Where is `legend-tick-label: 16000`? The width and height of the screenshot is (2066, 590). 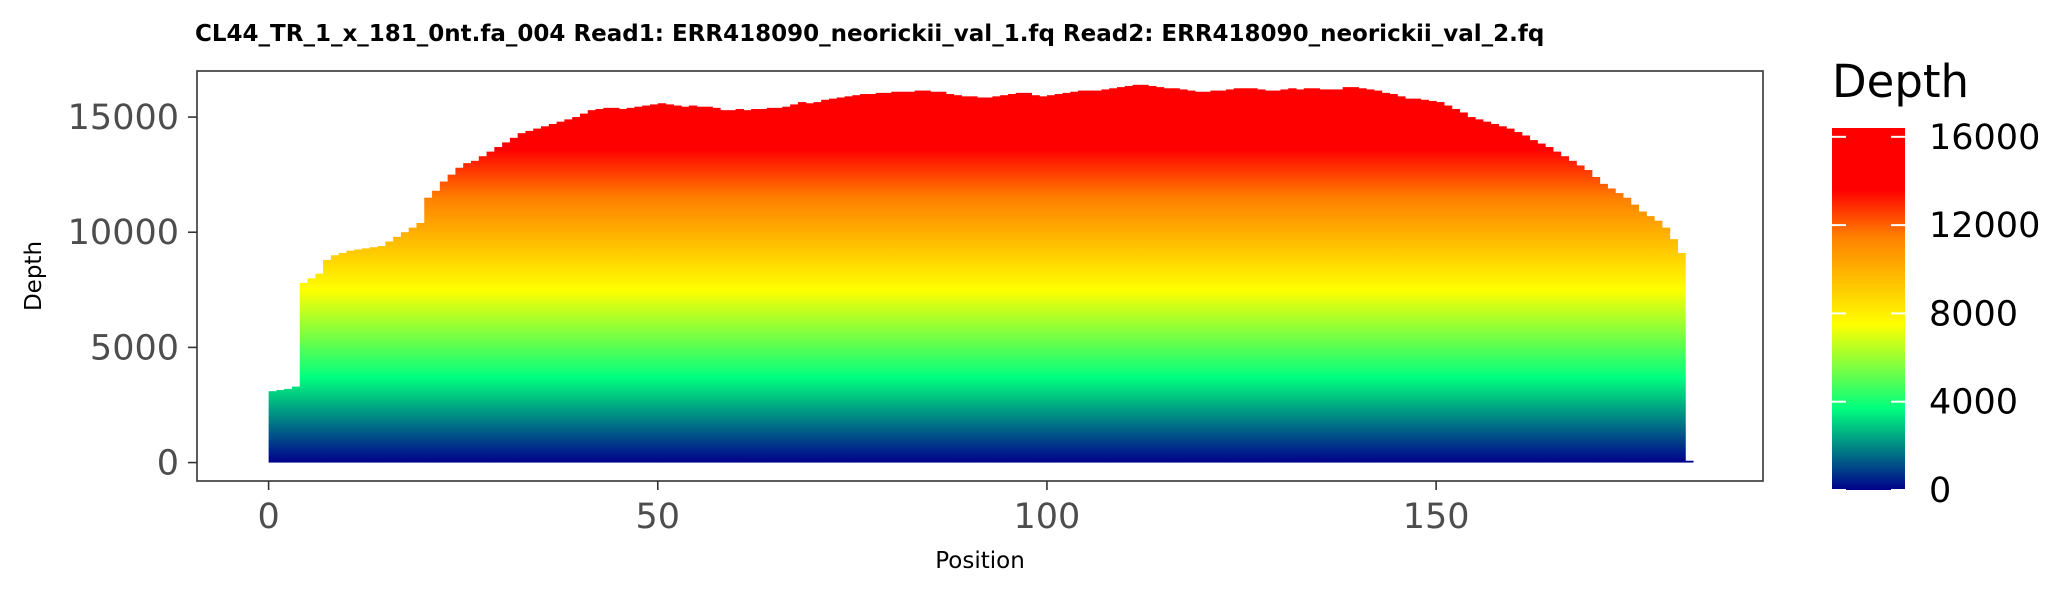
legend-tick-label: 16000 is located at coordinates (1984, 138).